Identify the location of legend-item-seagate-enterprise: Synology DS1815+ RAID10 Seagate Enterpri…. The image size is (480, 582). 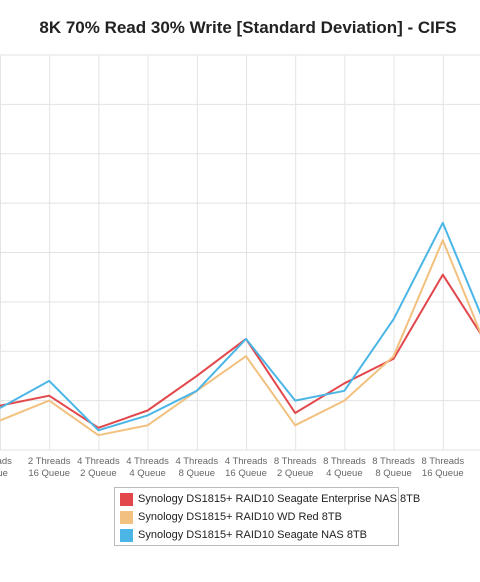
(270, 499).